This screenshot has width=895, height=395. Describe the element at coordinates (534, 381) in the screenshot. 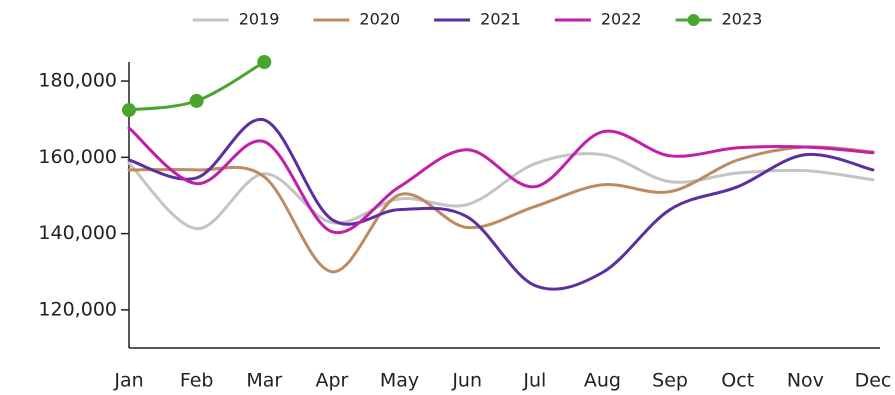

I see `x-tick-label: Jul` at that location.